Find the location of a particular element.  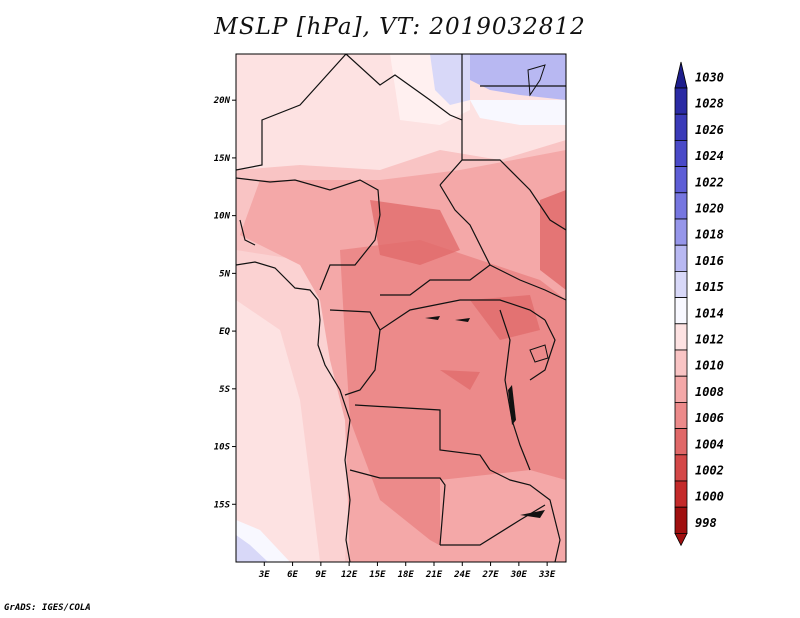

lake-kariba is located at coordinates (532, 514).